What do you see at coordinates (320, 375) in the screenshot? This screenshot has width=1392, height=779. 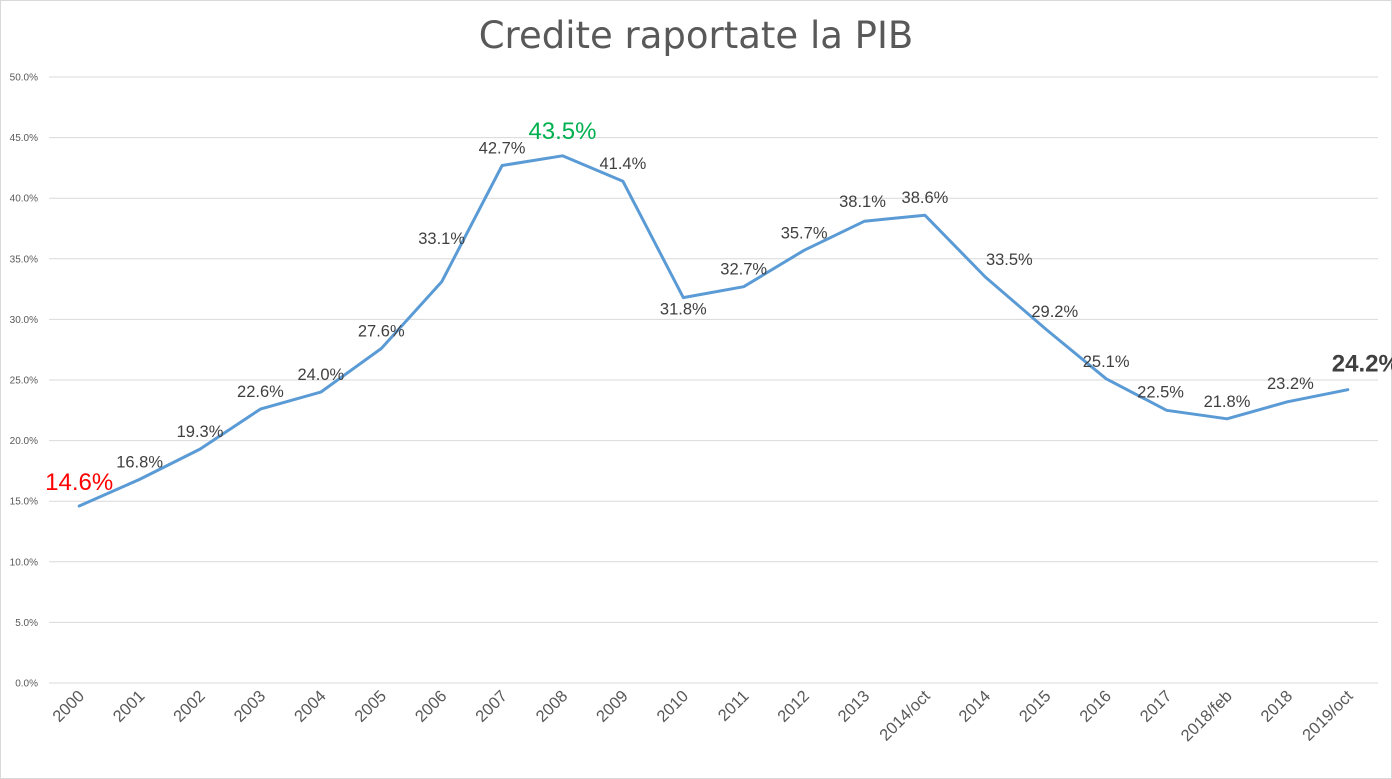 I see `data-label: 24.0%` at bounding box center [320, 375].